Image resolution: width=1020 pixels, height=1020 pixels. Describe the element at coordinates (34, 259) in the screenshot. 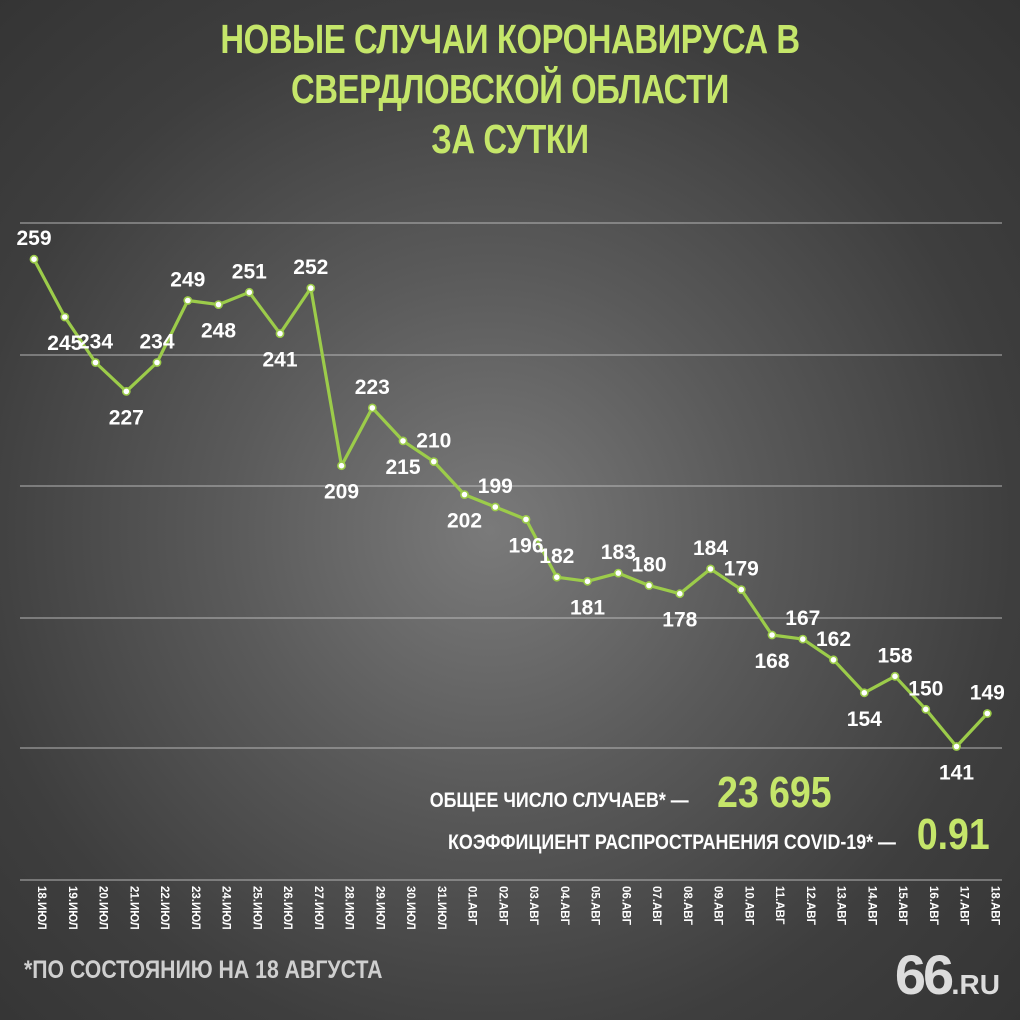

I see `data-point-18.ИЮЛ` at that location.